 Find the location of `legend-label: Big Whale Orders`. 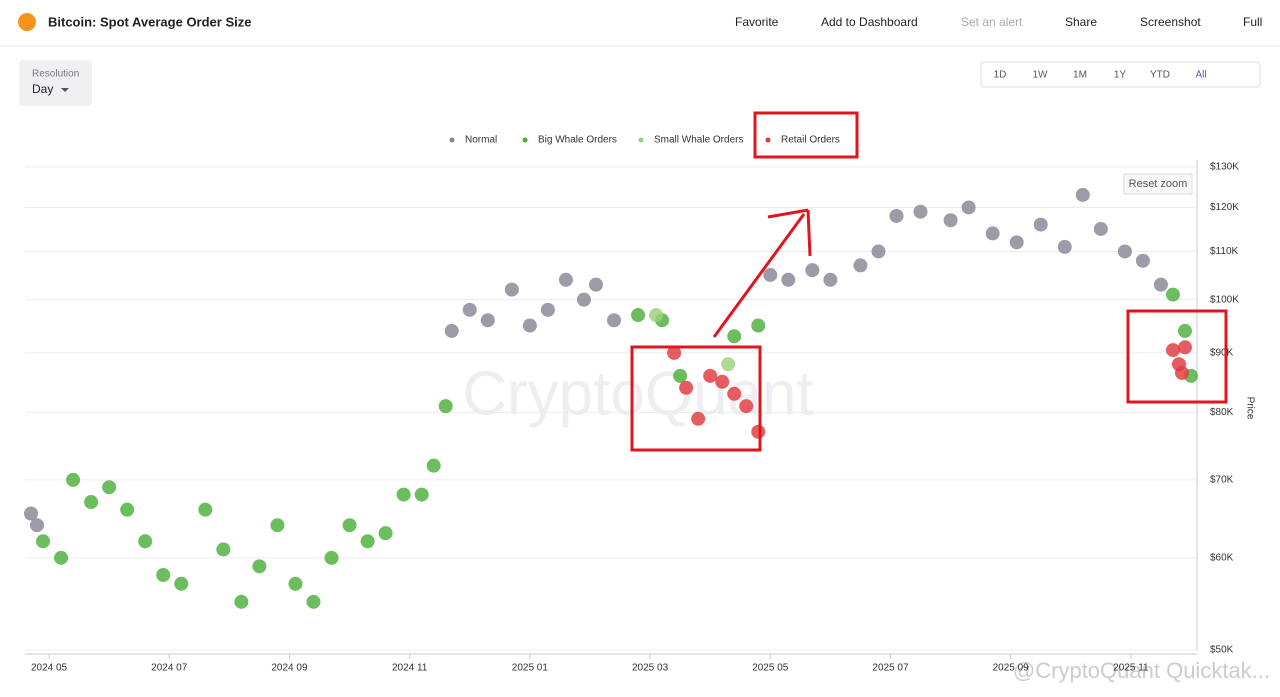

legend-label: Big Whale Orders is located at coordinates (577, 140).